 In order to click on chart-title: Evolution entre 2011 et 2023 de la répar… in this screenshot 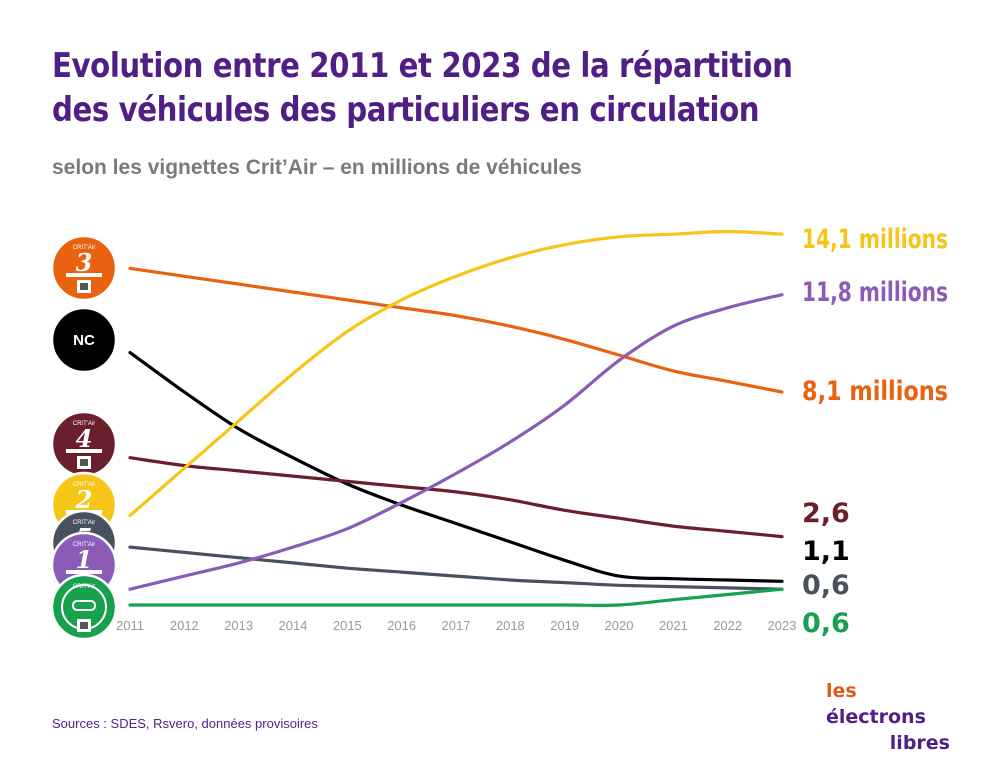, I will do `click(439, 88)`.